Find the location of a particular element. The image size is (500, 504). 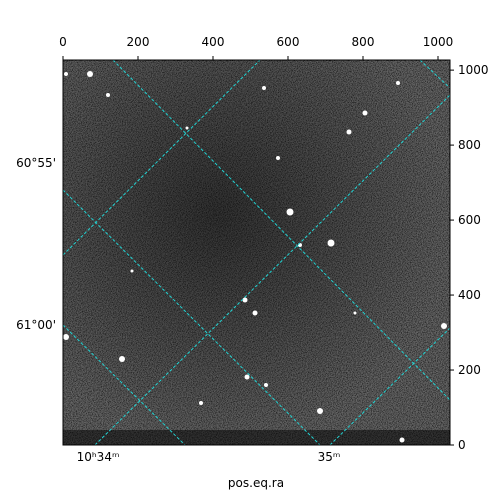

x-tick-label: 800 is located at coordinates (363, 42).